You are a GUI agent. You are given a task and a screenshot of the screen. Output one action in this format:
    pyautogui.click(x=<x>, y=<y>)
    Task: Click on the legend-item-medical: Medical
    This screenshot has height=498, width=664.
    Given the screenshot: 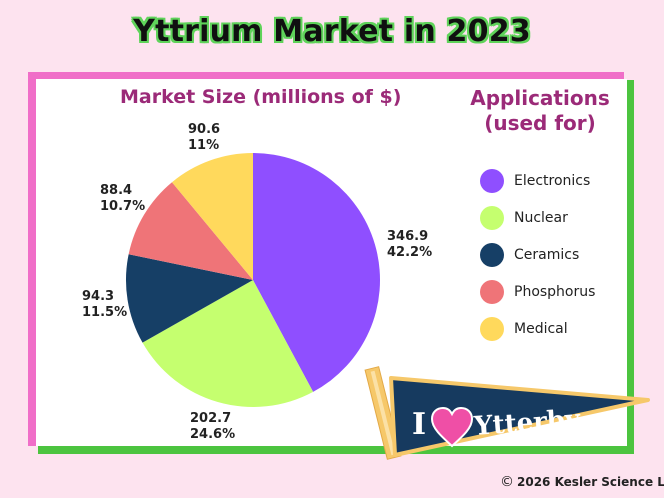 What is the action you would take?
    pyautogui.click(x=555, y=328)
    